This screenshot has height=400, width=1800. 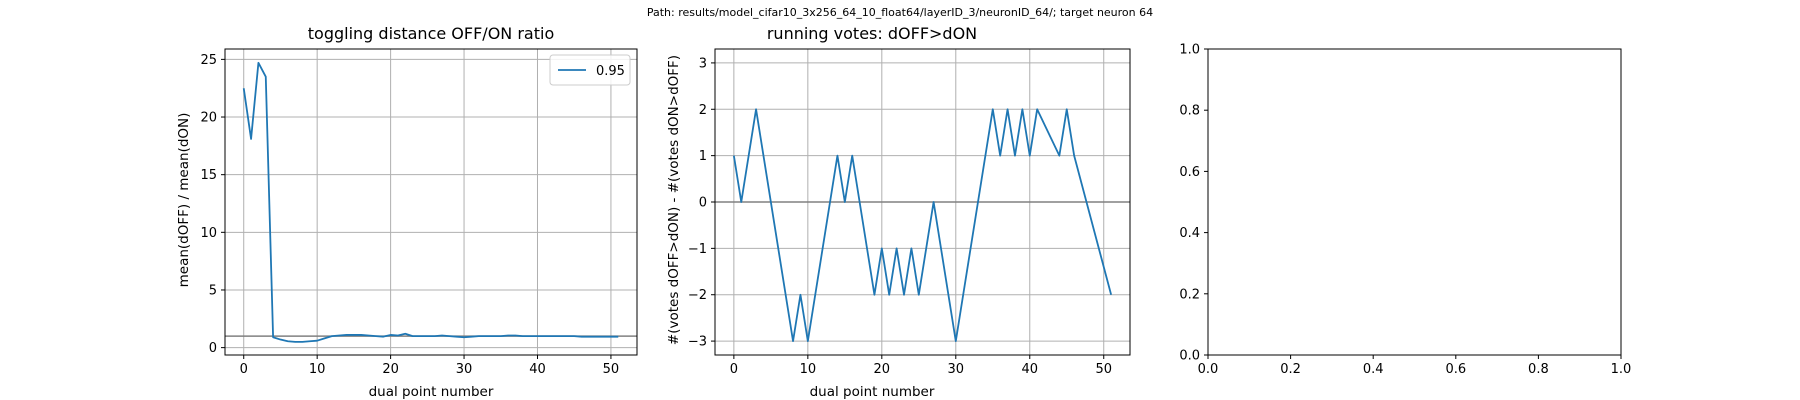 I want to click on chart-3-y-tick-label-4: 0.8, so click(x=1189, y=111).